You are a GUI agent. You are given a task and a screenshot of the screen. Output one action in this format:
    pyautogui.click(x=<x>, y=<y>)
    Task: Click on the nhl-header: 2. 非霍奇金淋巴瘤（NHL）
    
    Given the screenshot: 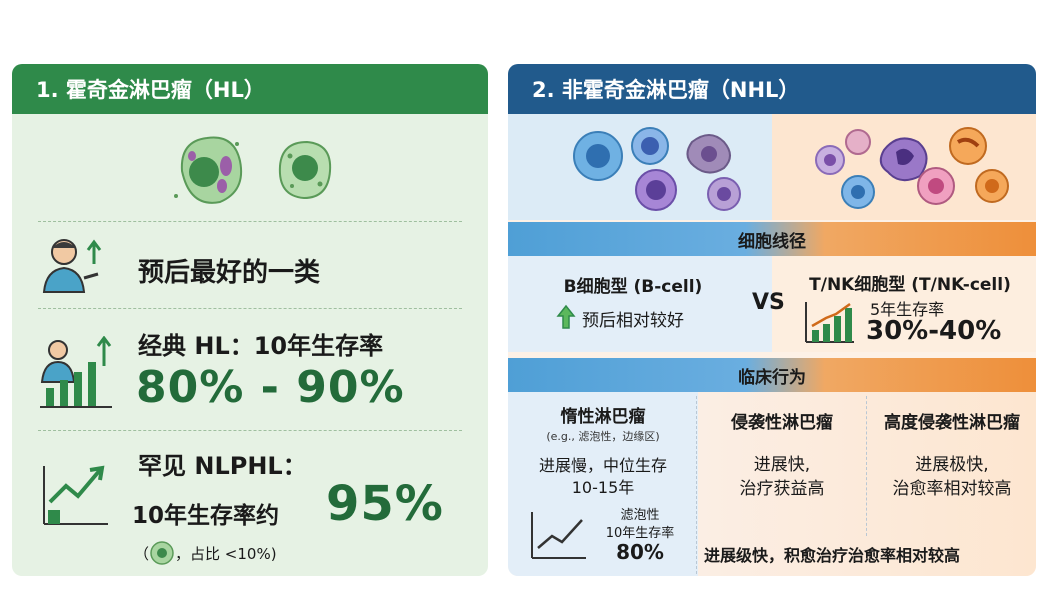 What is the action you would take?
    pyautogui.click(x=772, y=89)
    